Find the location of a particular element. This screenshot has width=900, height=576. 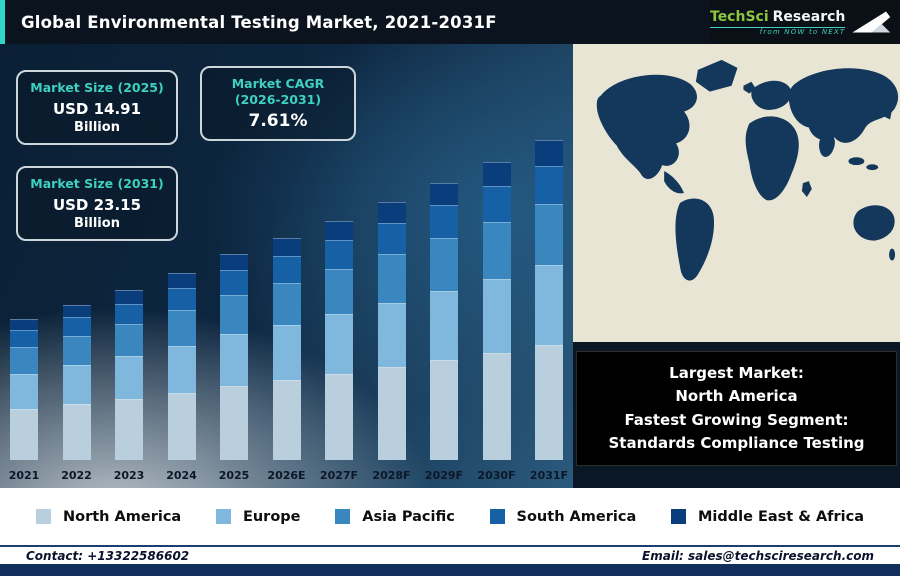

stat-value: USD 14.91 is located at coordinates (97, 108).